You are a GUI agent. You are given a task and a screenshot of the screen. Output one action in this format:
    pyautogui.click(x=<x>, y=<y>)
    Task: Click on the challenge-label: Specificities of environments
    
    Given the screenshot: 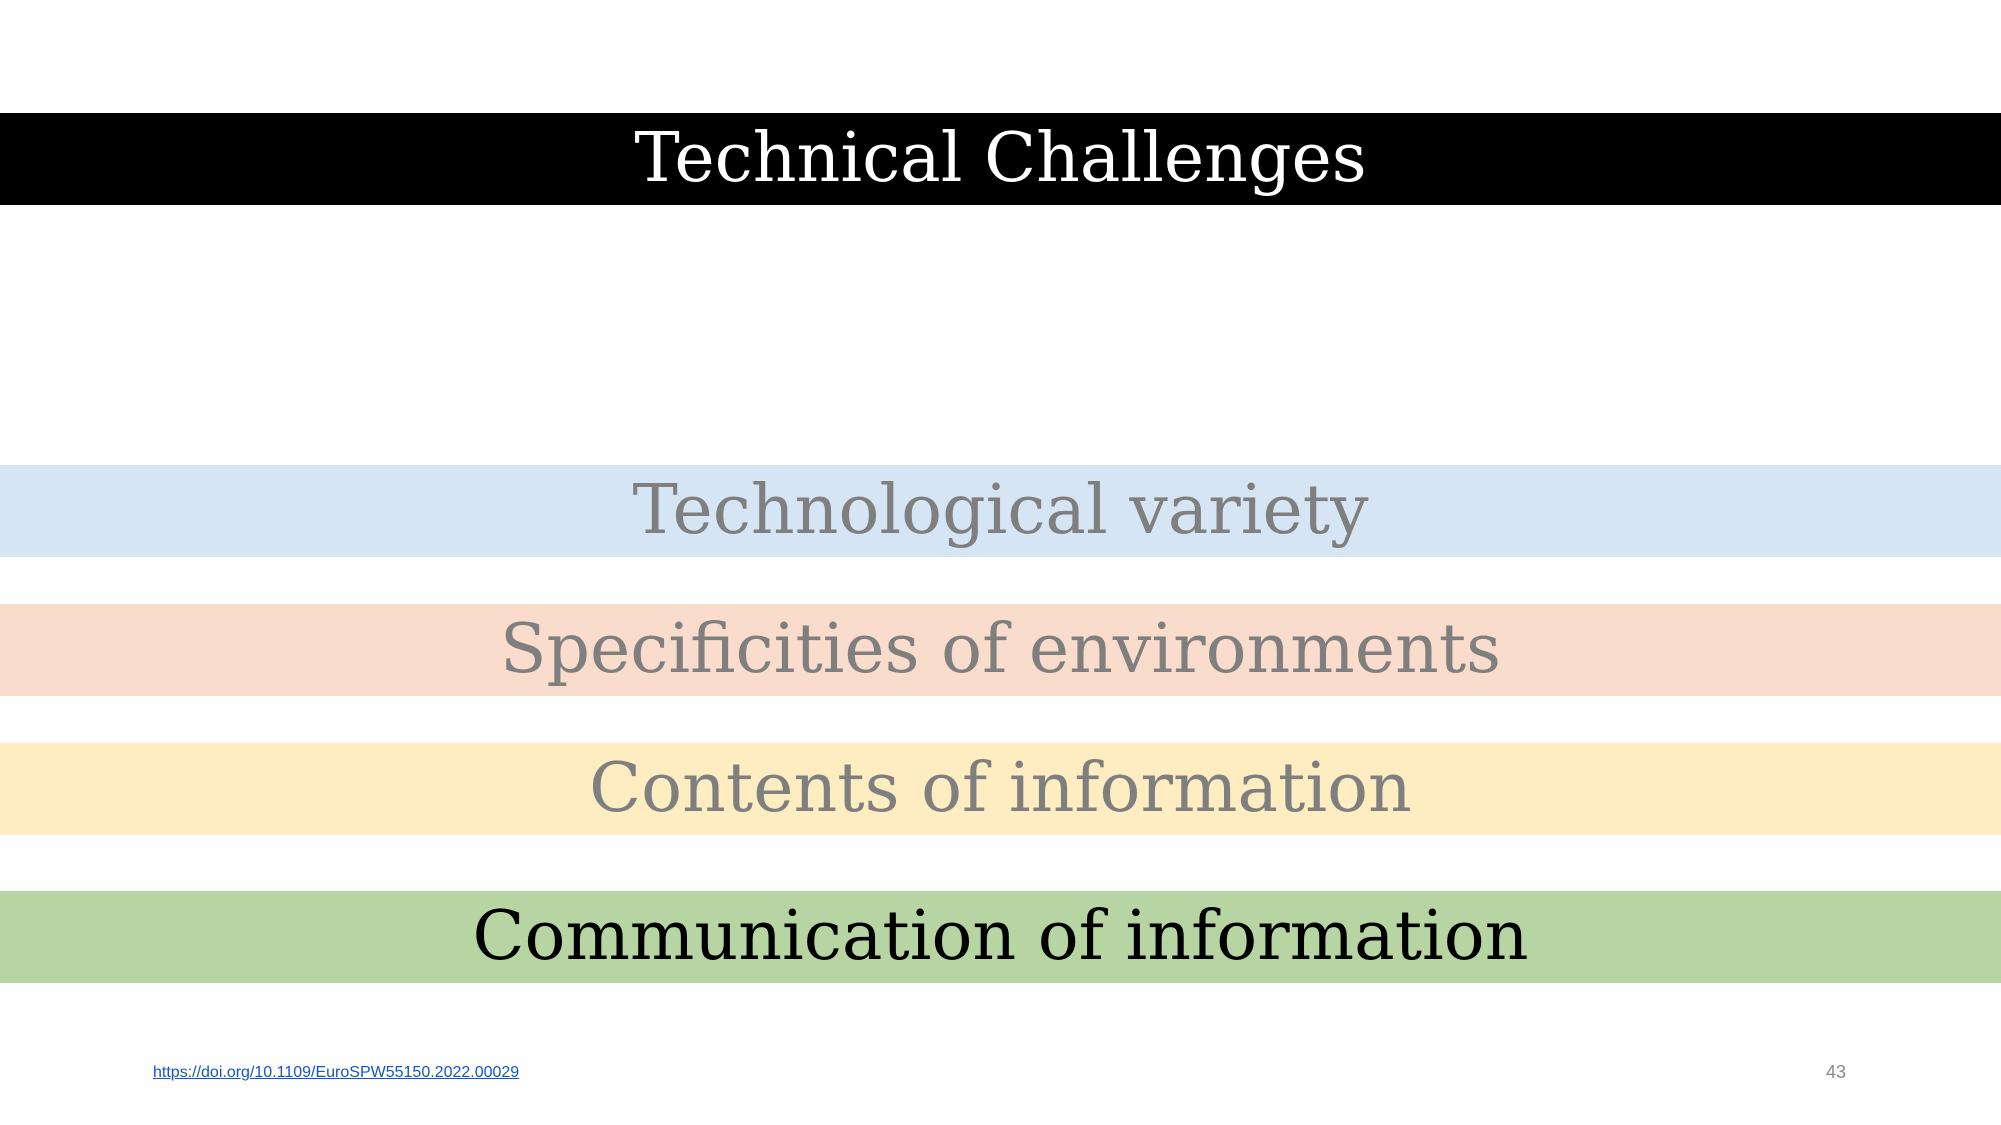 What is the action you would take?
    pyautogui.click(x=1000, y=649)
    